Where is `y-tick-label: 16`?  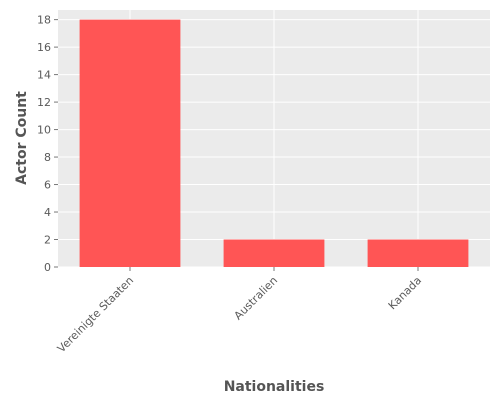 y-tick-label: 16 is located at coordinates (44, 47).